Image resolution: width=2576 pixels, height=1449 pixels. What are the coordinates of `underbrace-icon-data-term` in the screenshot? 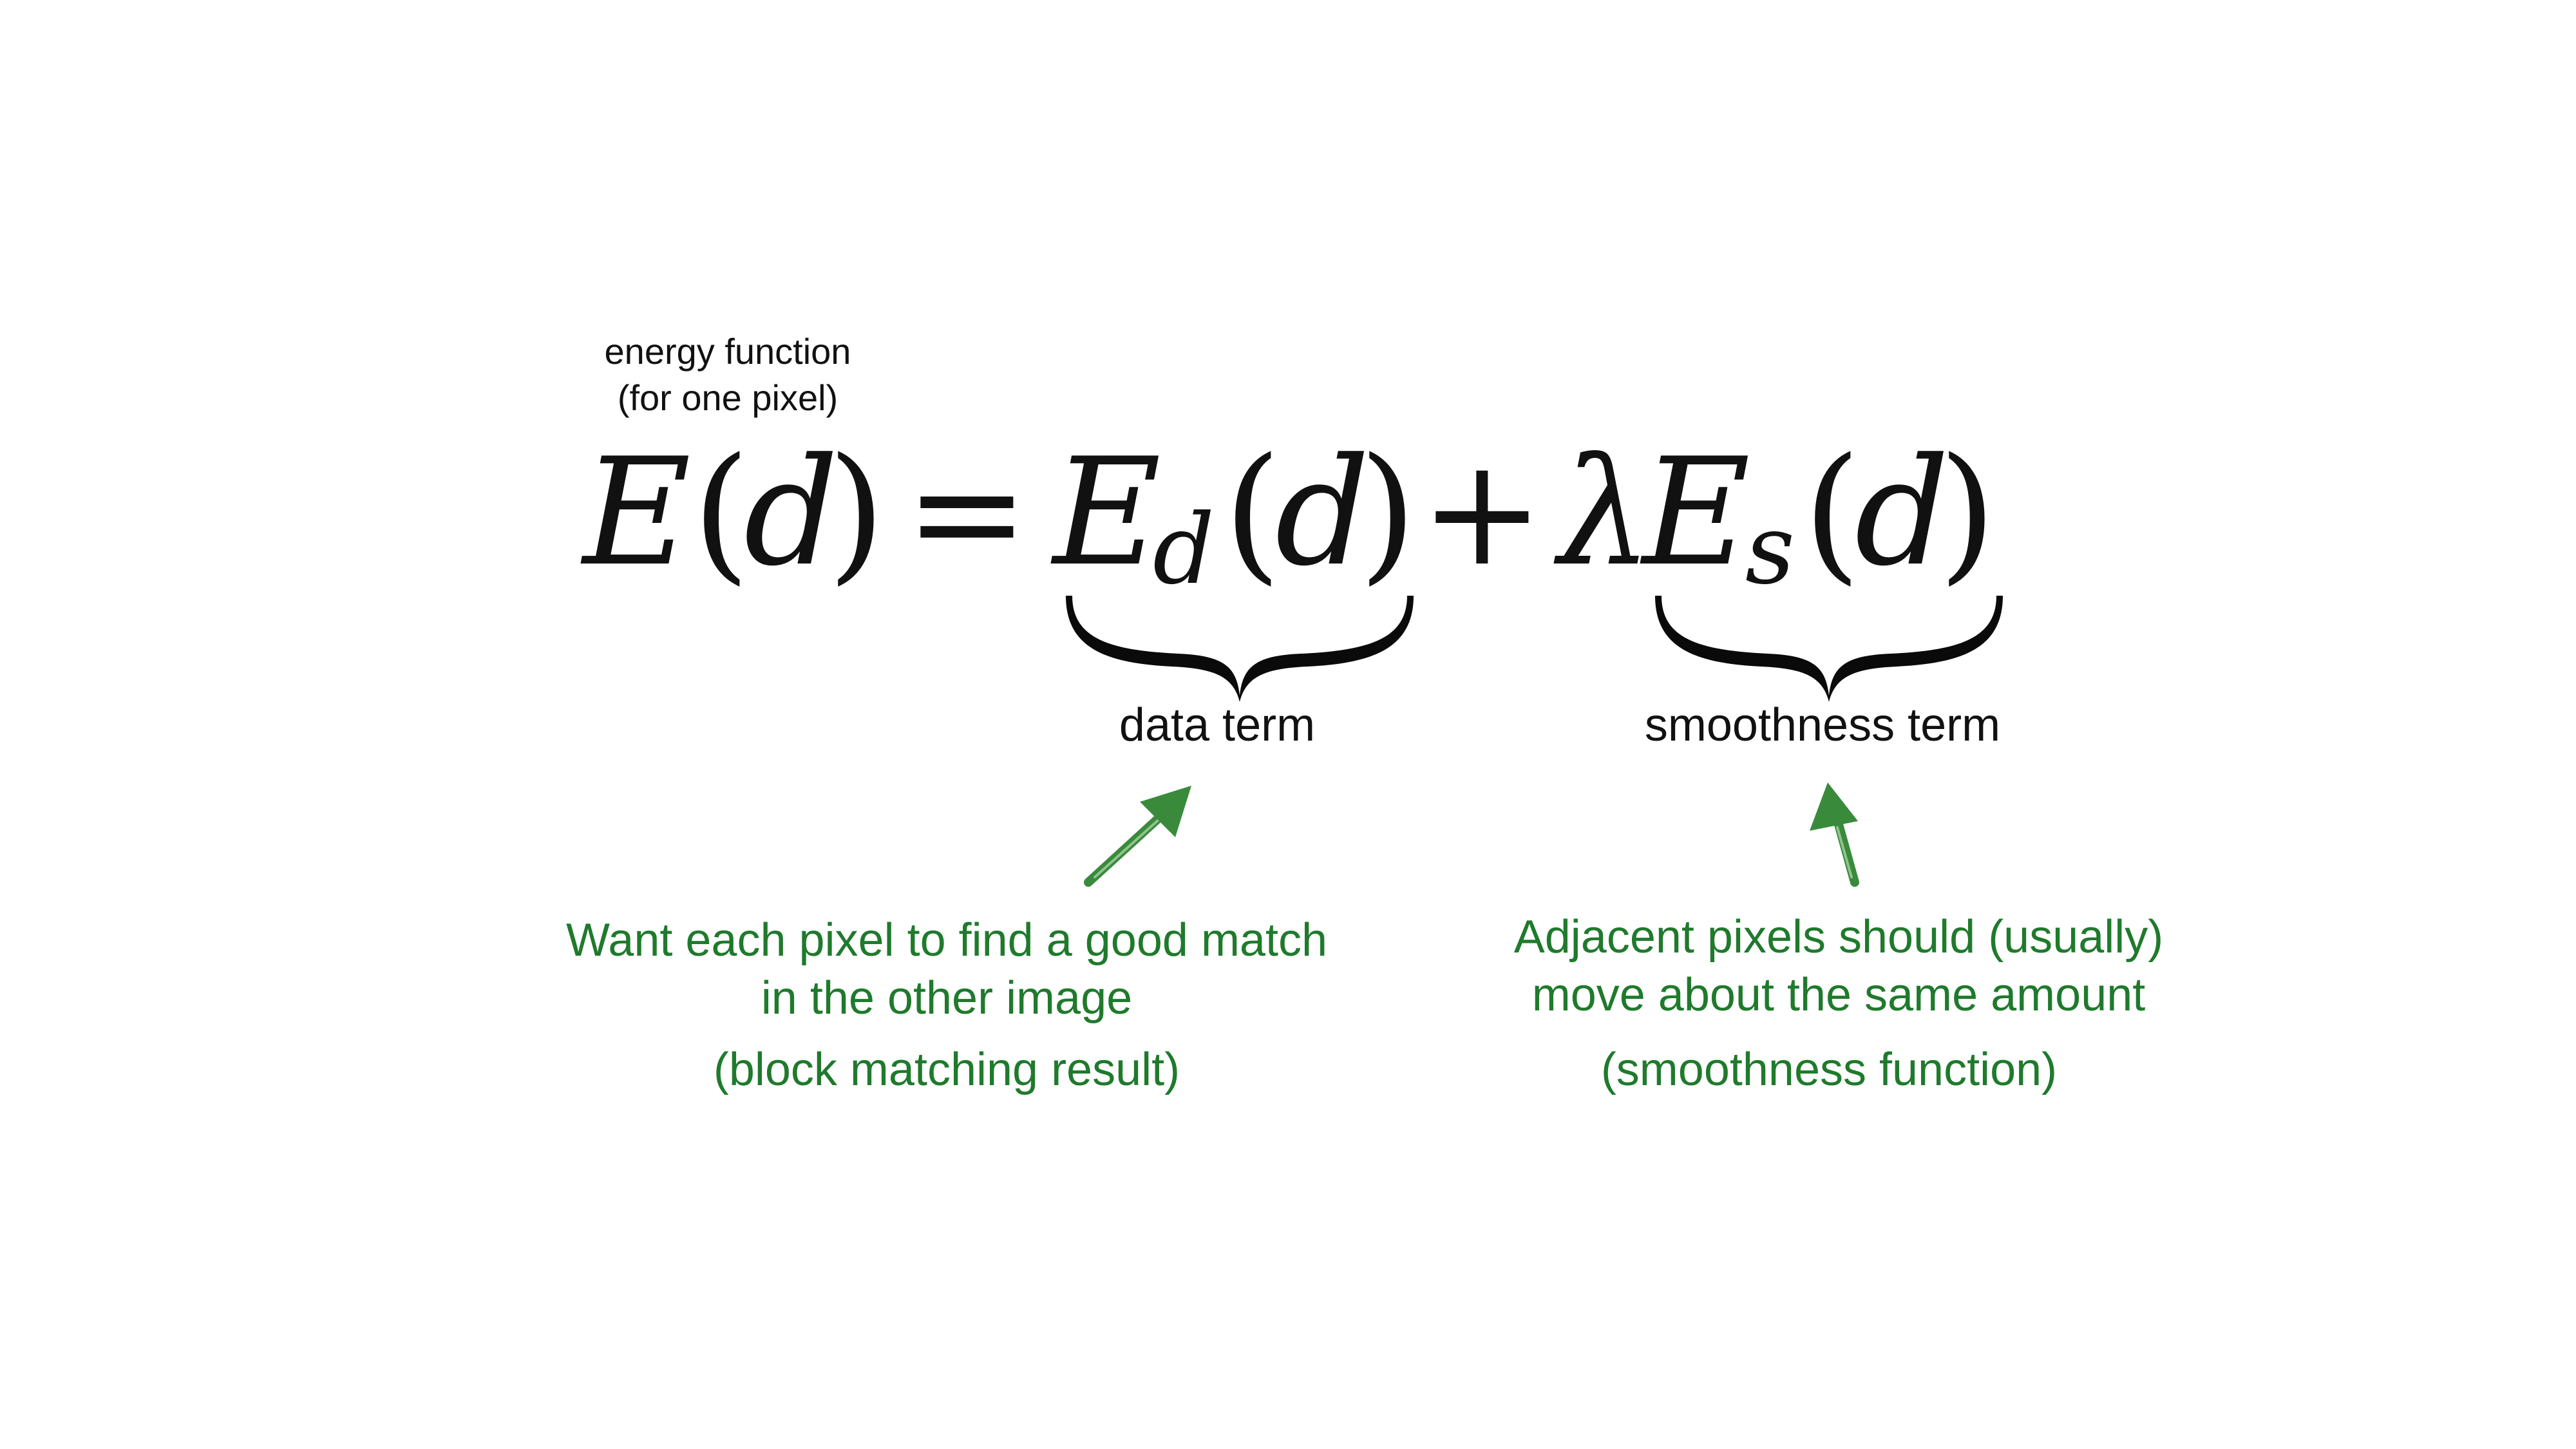 It's located at (1240, 649).